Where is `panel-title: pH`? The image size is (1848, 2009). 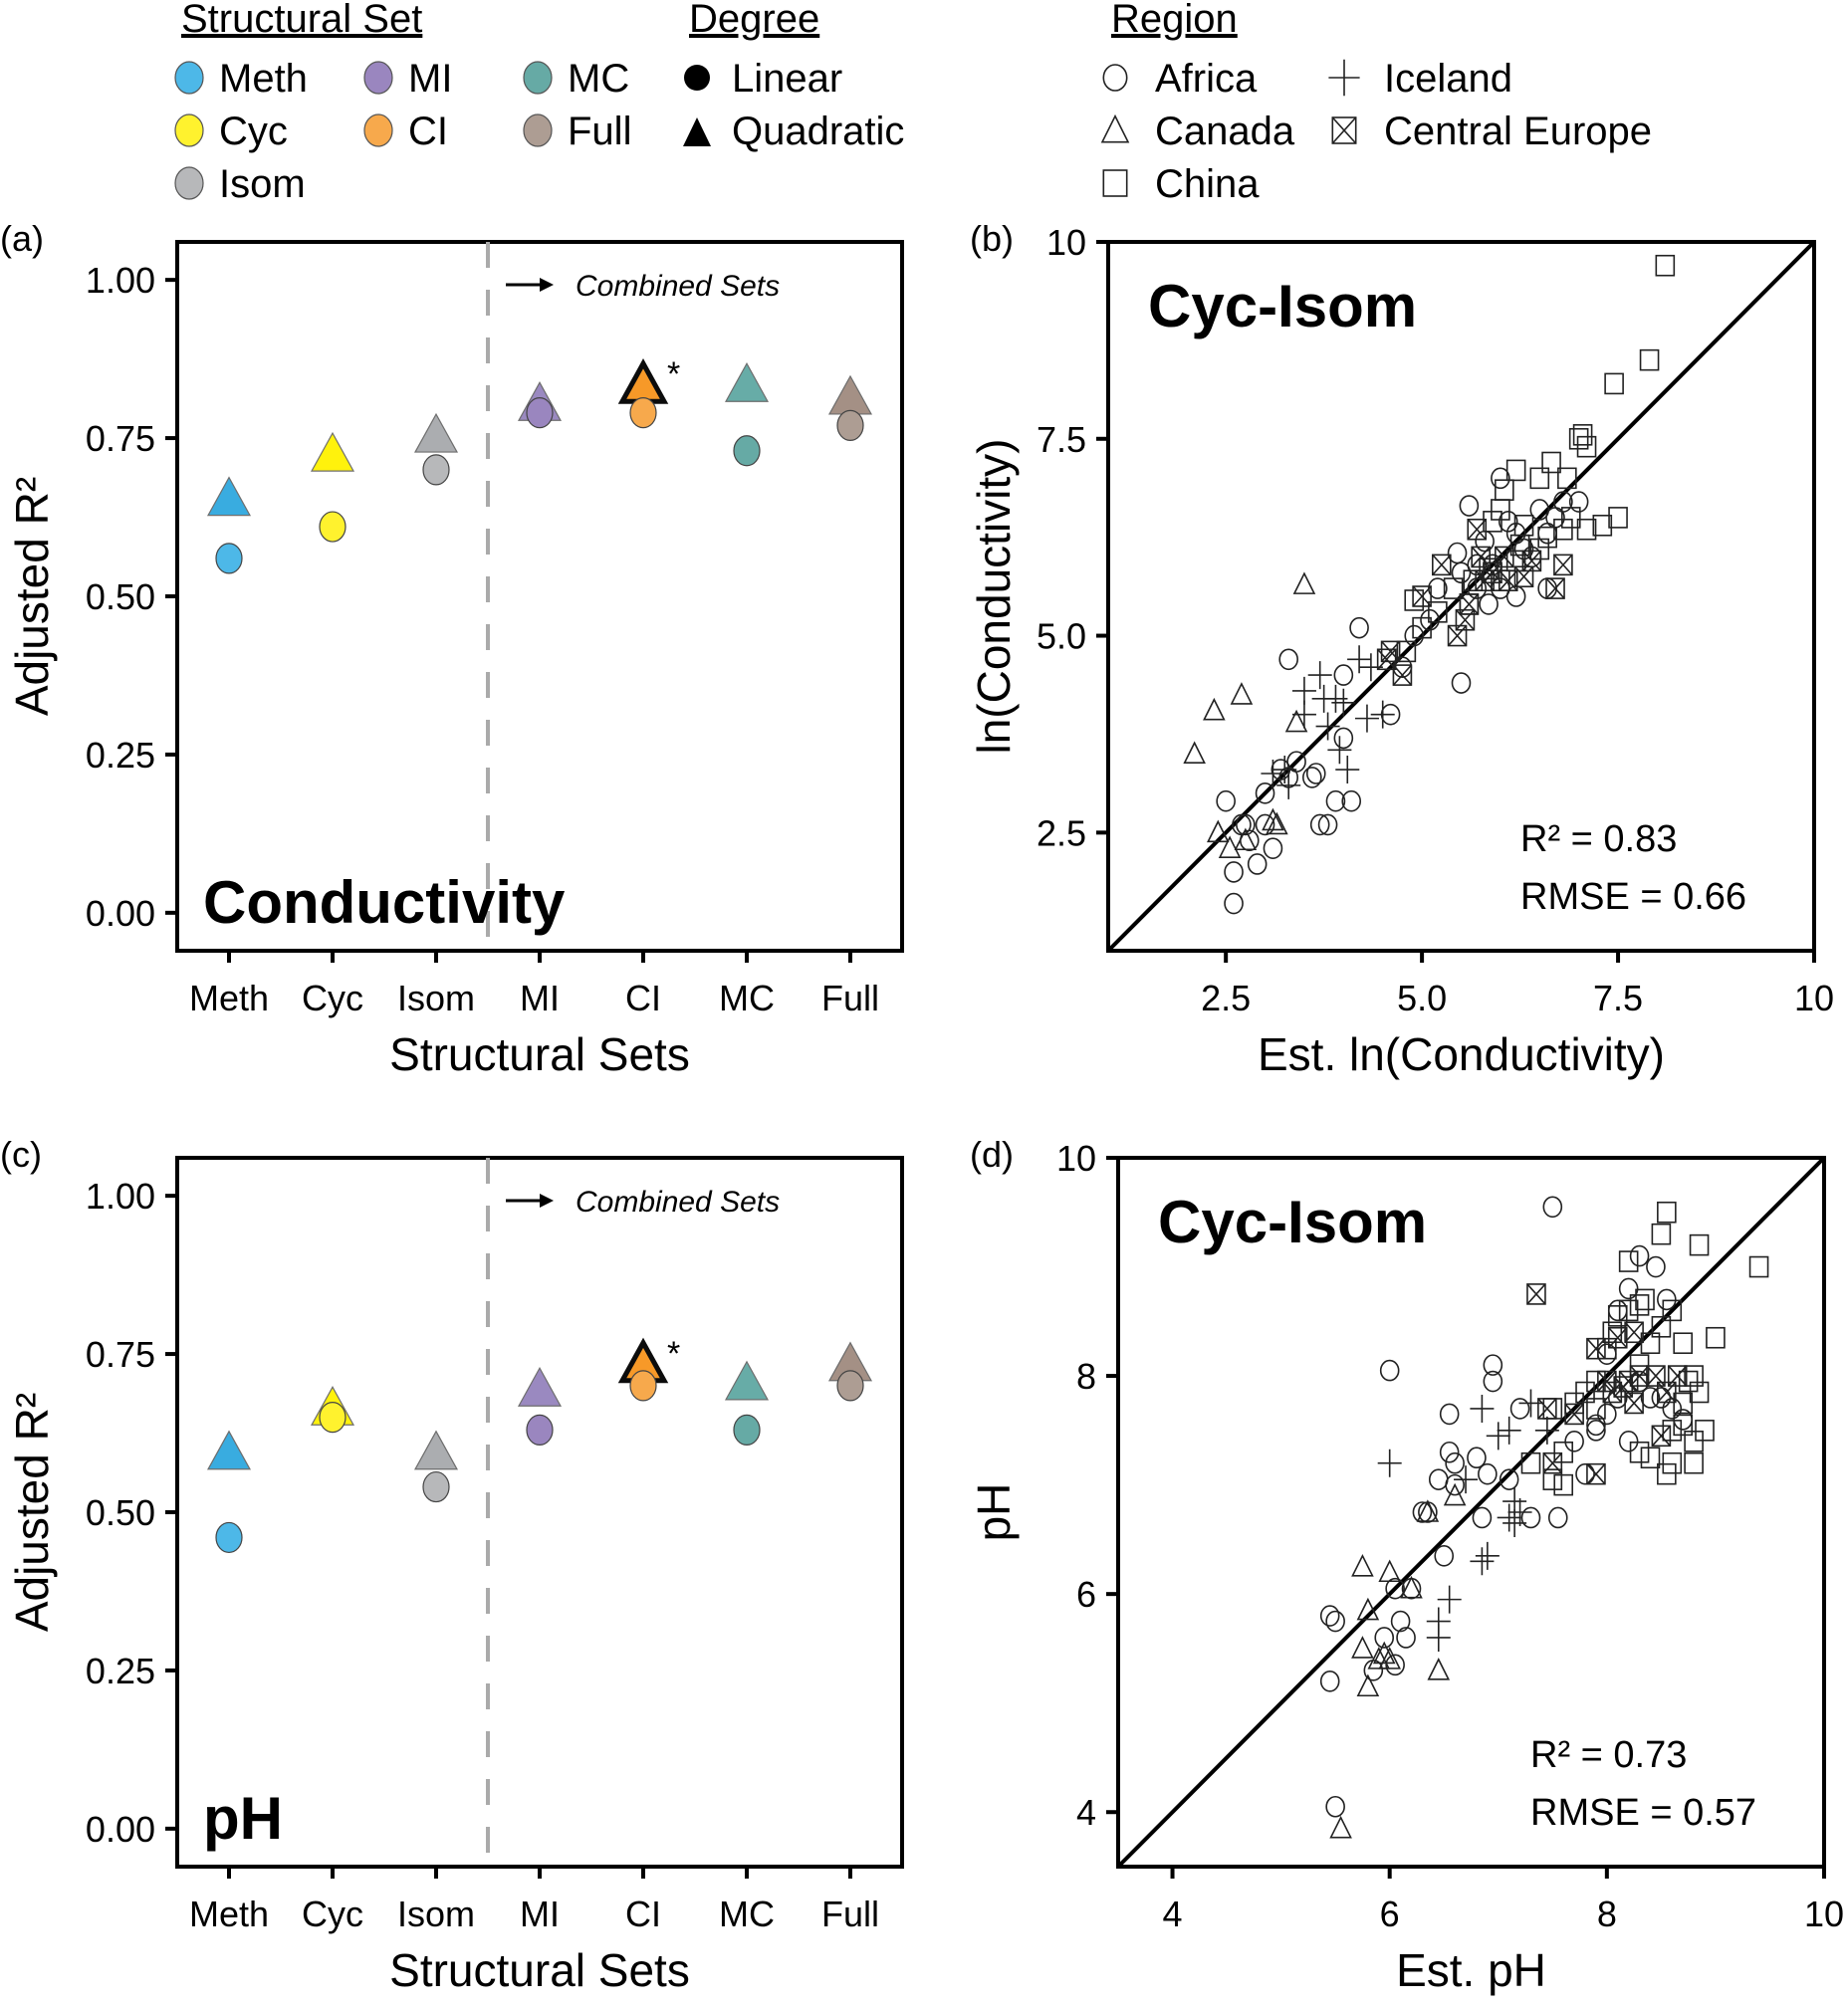 panel-title: pH is located at coordinates (243, 1818).